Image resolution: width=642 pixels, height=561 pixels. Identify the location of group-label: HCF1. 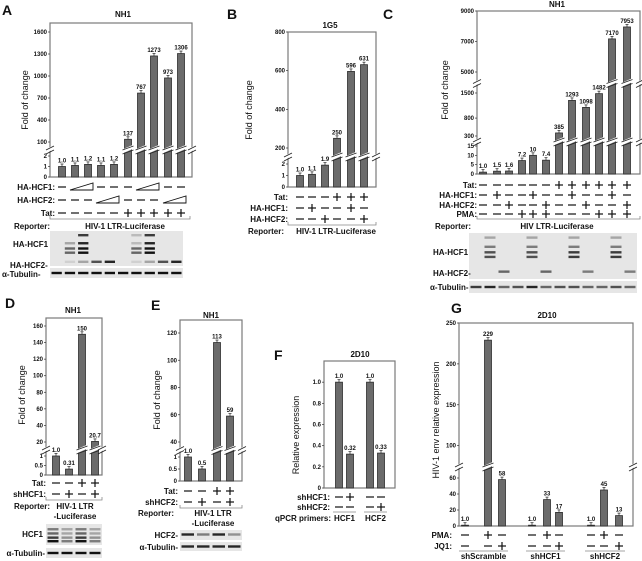
(344, 518).